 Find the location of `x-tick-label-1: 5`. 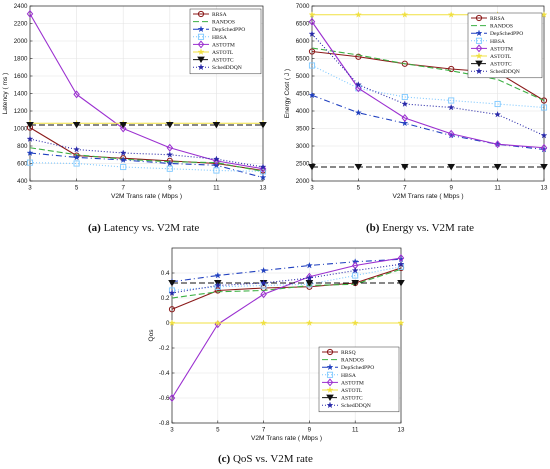

x-tick-label-1: 5 is located at coordinates (218, 430).